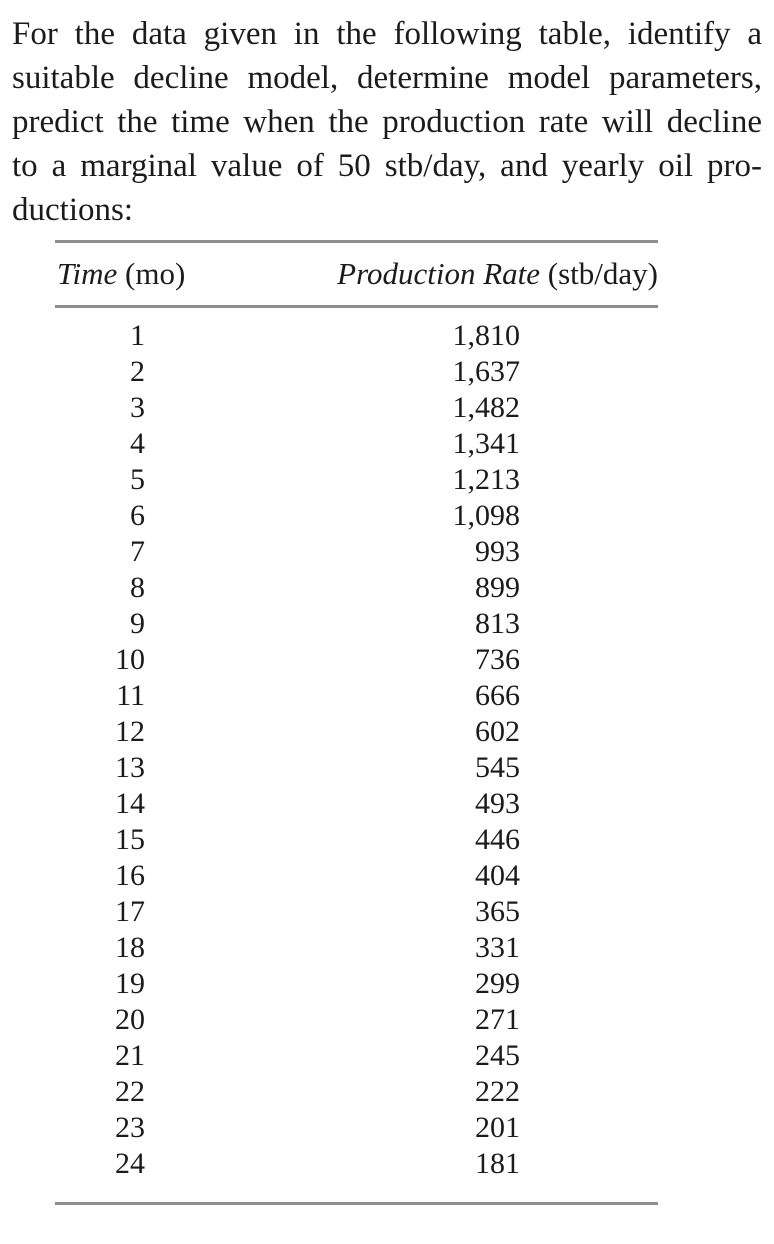 The height and width of the screenshot is (1244, 774). I want to click on rate-cell: 1,341, so click(486, 443).